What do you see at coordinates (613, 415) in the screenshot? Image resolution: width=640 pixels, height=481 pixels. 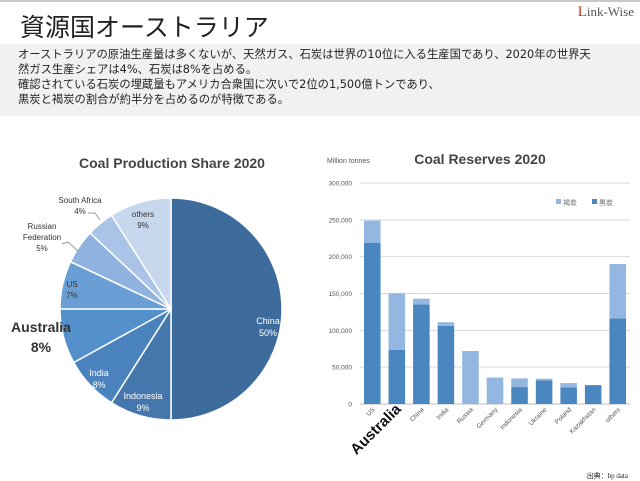 I see `x-tick-label: others` at bounding box center [613, 415].